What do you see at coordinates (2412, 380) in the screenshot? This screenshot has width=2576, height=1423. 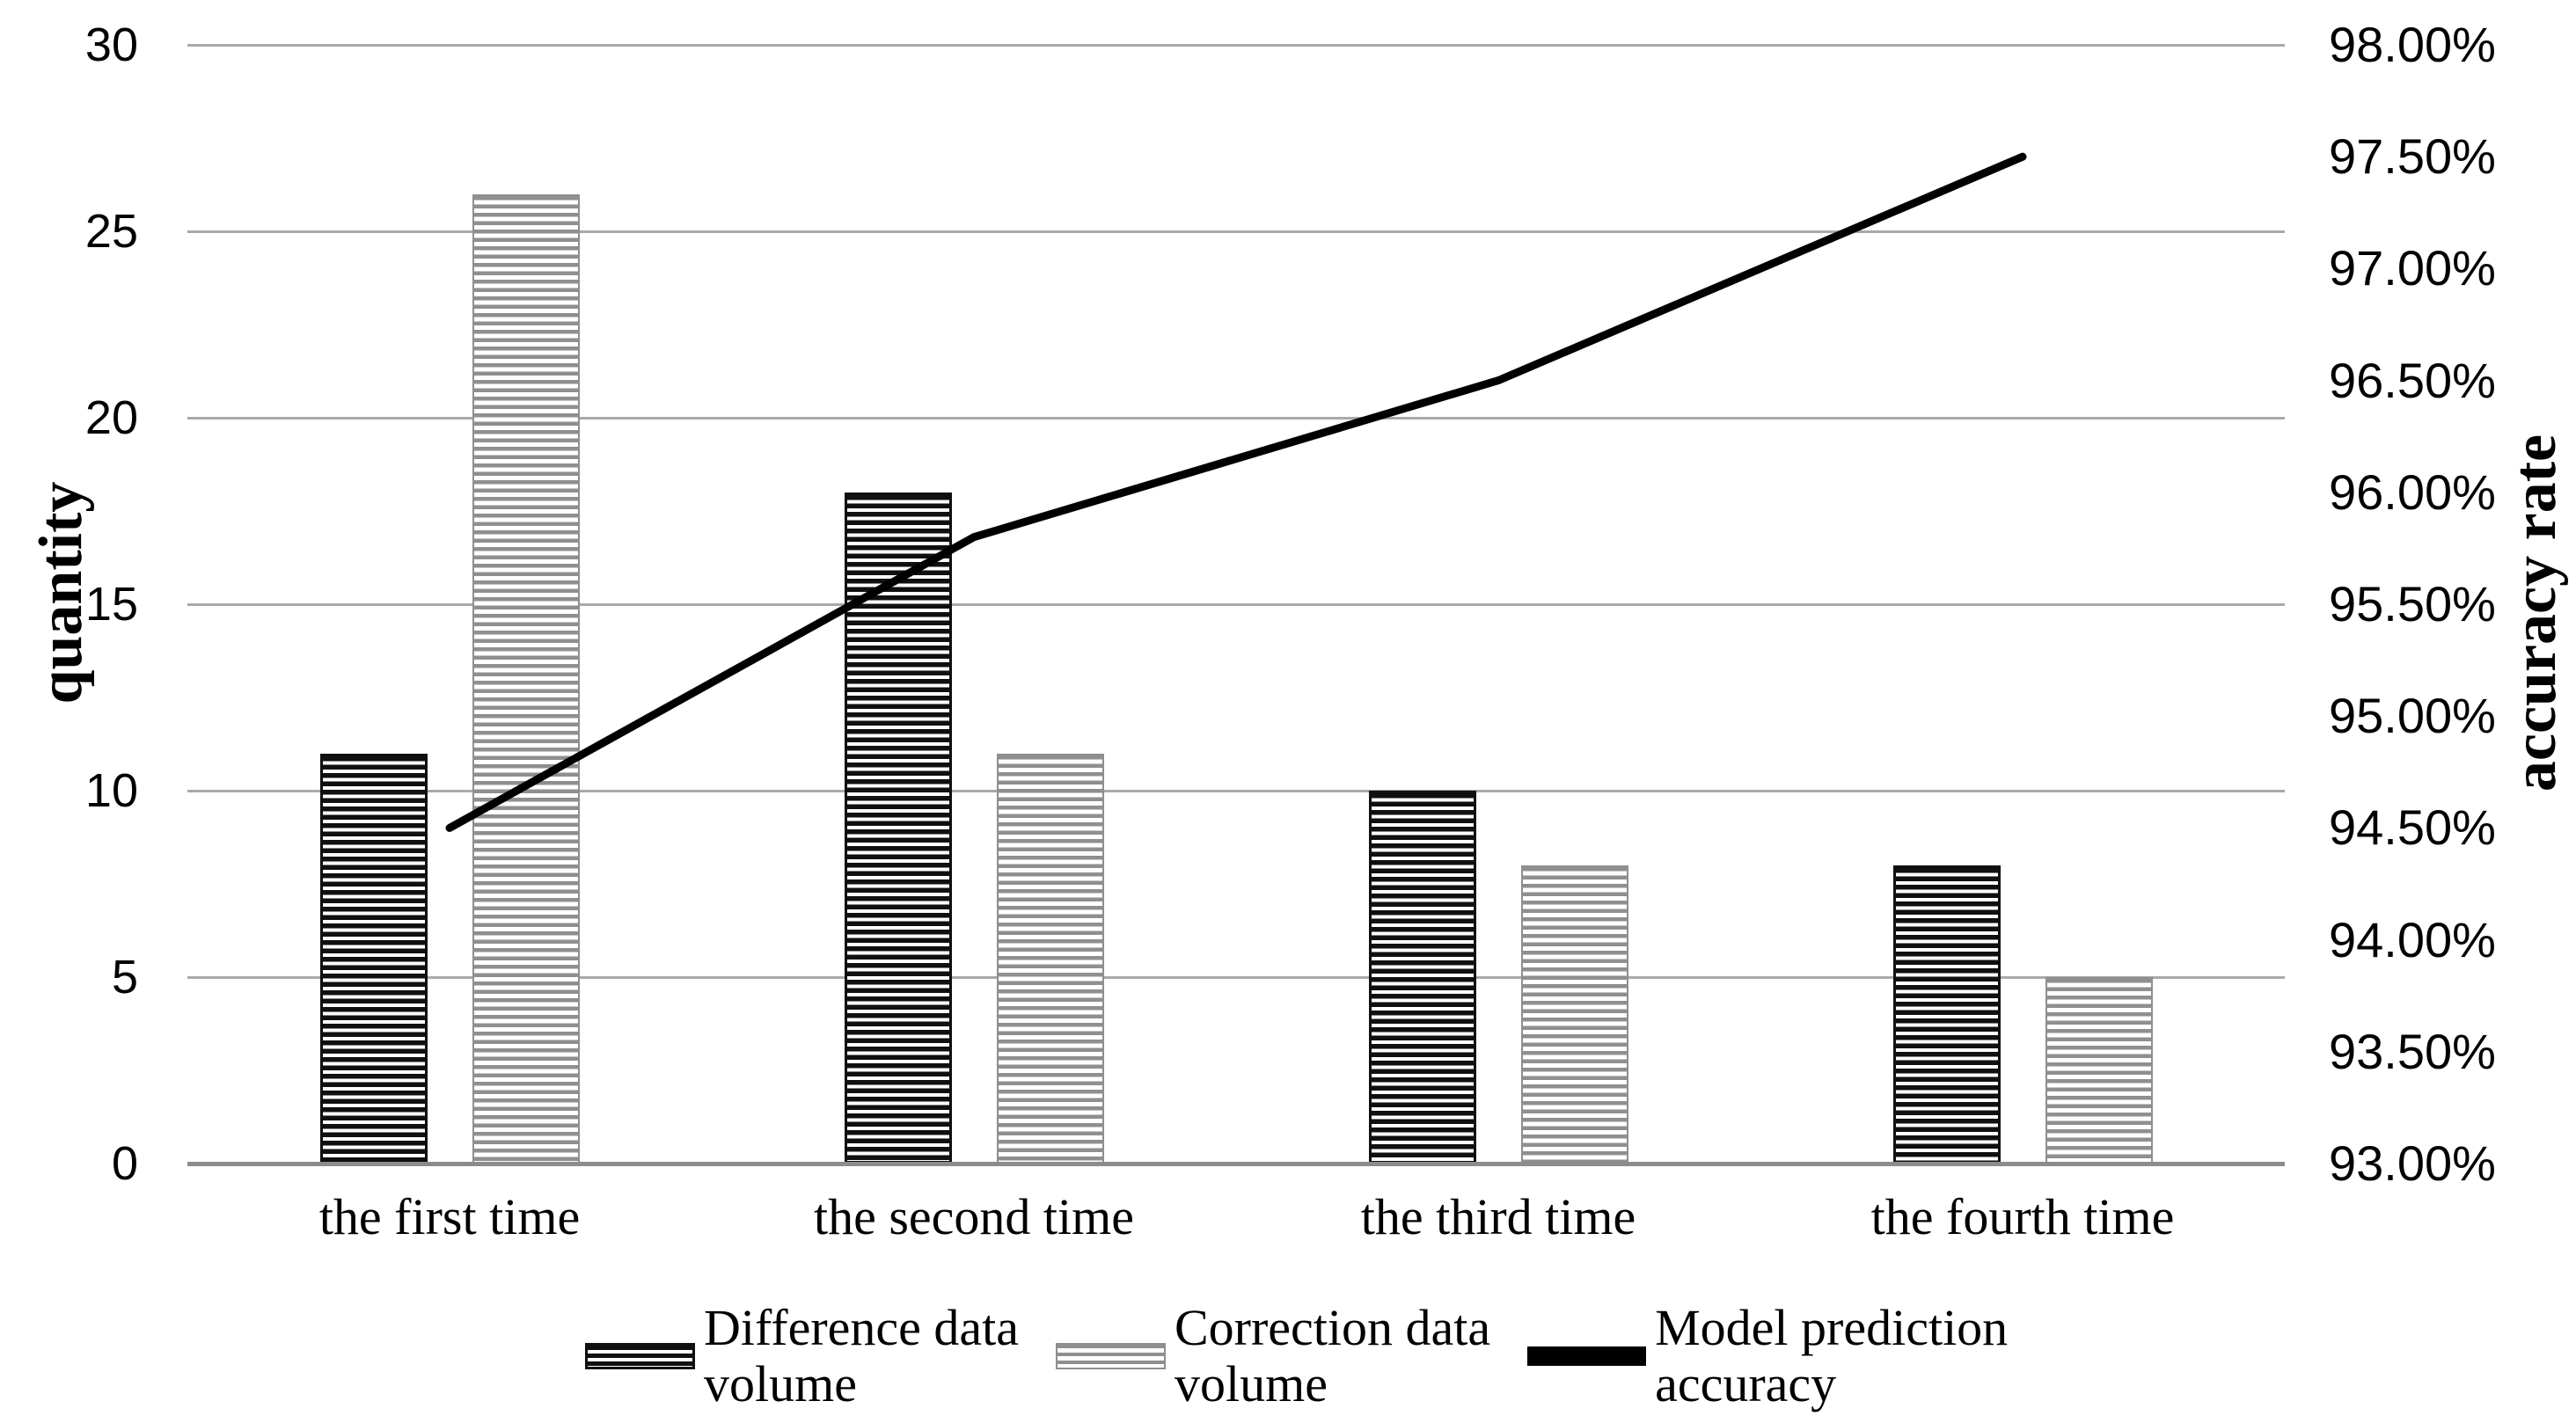 I see `right-axis-tick-label: 96.50%` at bounding box center [2412, 380].